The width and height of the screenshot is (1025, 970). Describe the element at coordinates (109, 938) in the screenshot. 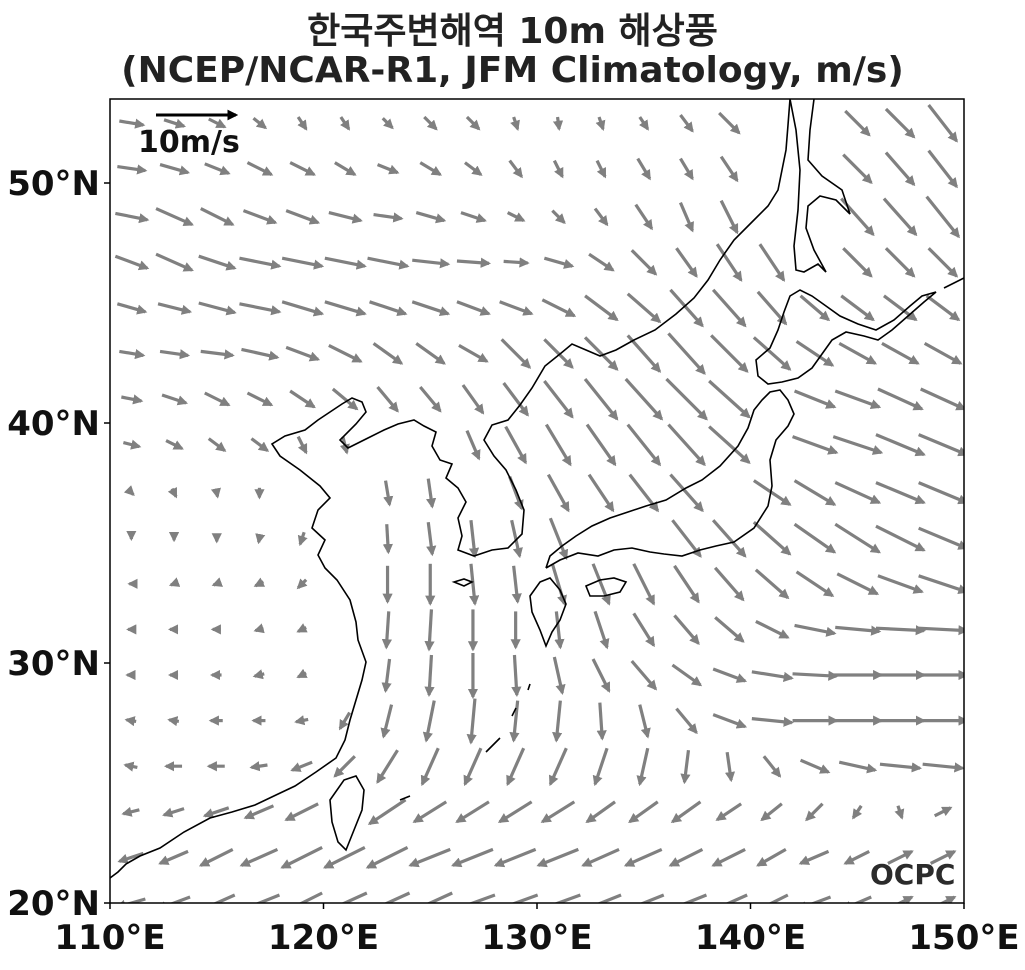

I see `x-tick-label: 110°E` at that location.